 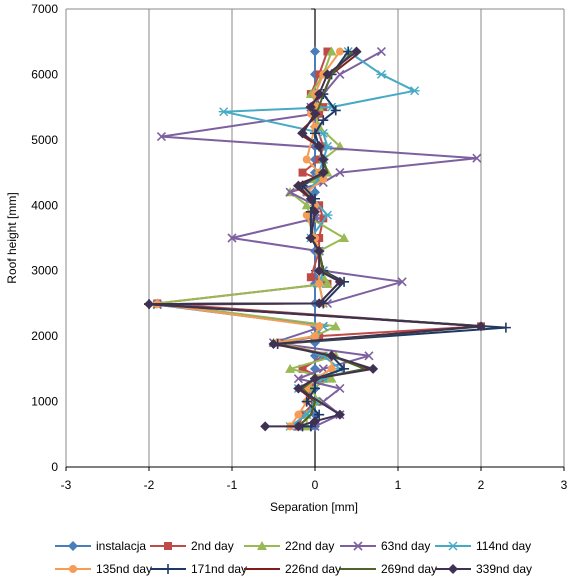 I want to click on legend-label: 2nd day, so click(x=212, y=546).